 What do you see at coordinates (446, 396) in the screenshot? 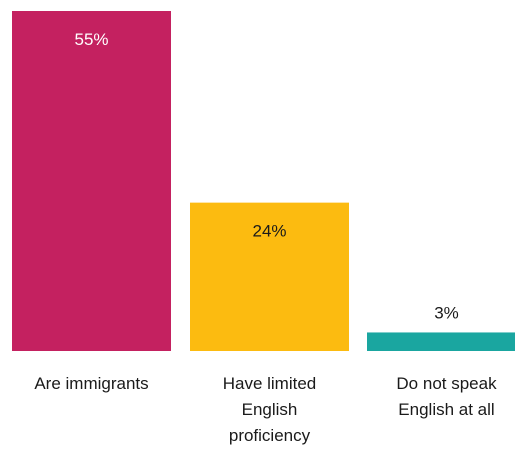
I see `category-label-3: Do not speak English at all` at bounding box center [446, 396].